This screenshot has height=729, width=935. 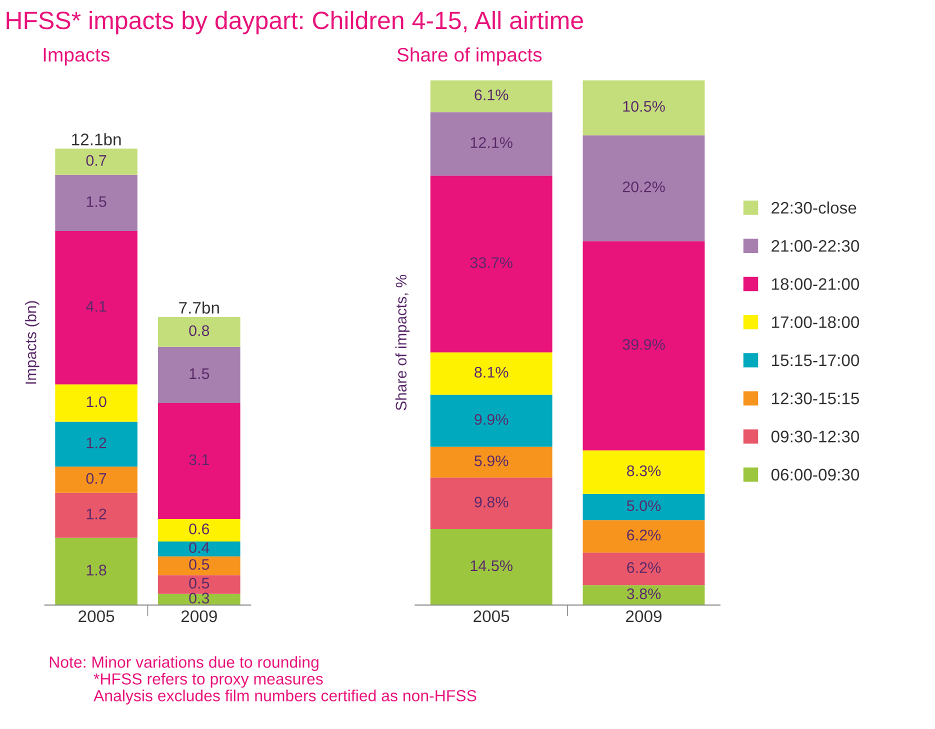 I want to click on data-label: 1.8, so click(x=96, y=570).